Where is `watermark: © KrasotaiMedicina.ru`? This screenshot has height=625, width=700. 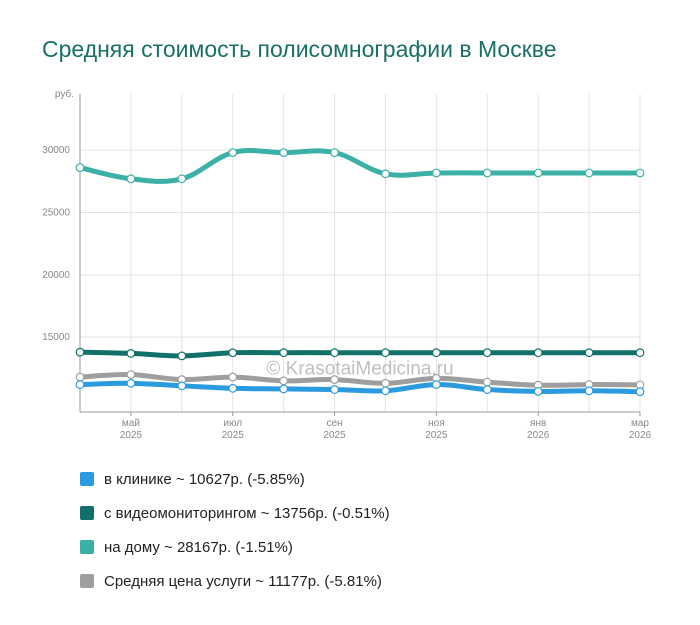
watermark: © KrasotaiMedicina.ru is located at coordinates (359, 369).